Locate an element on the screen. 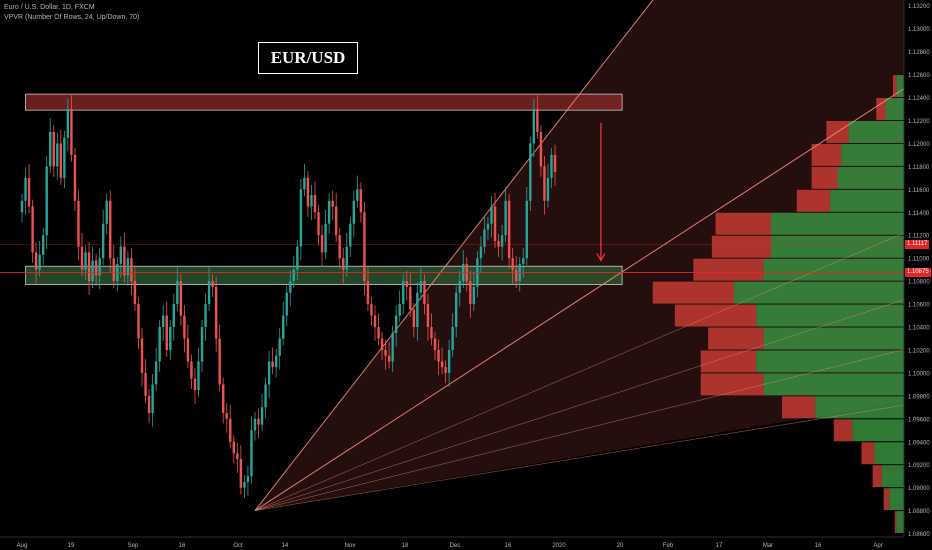  x-tick-label: Sep is located at coordinates (133, 546).